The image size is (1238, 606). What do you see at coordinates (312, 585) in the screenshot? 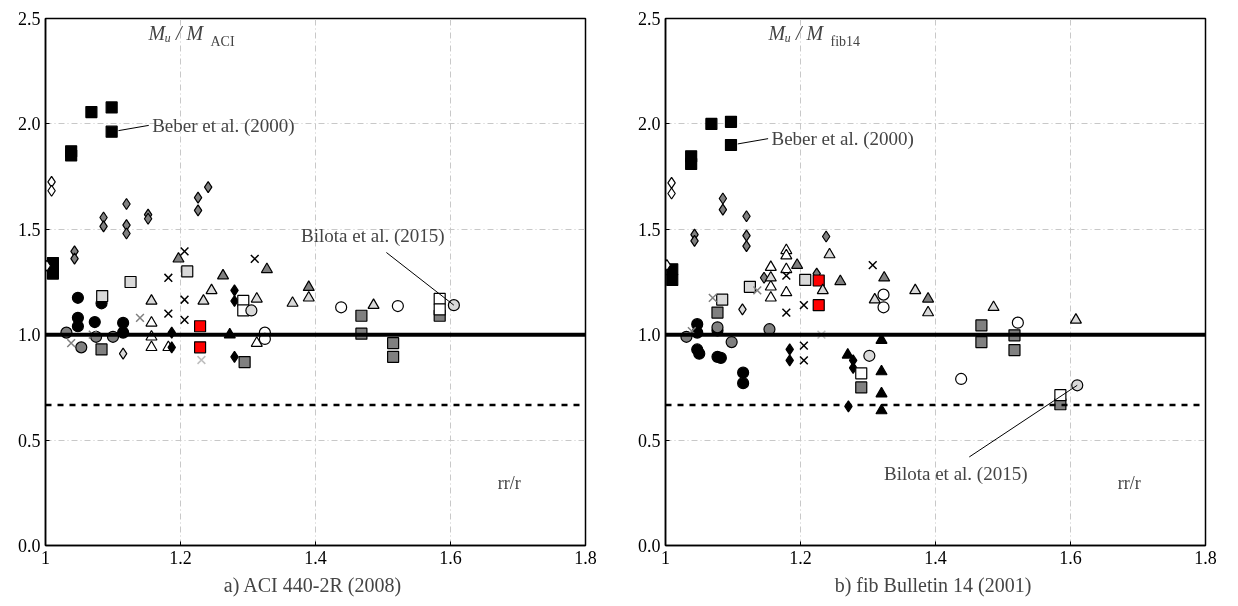
I see `text: a) ACI 440-2R (2008)` at bounding box center [312, 585].